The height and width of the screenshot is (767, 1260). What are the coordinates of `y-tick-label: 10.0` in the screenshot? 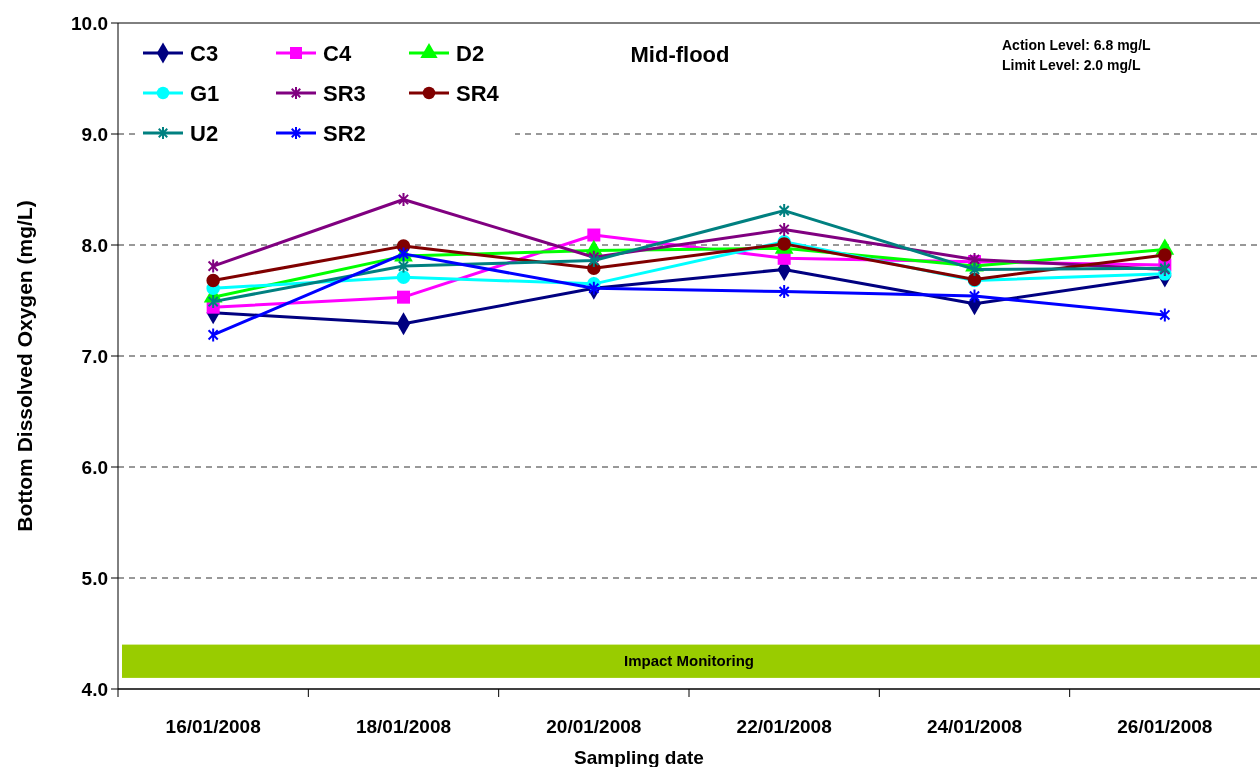 It's located at (89, 23).